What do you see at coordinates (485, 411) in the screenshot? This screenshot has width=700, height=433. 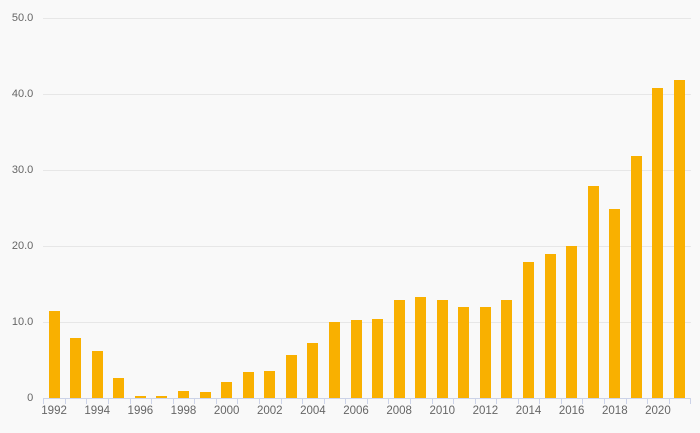 I see `x-axis-label-2012: 2012` at bounding box center [485, 411].